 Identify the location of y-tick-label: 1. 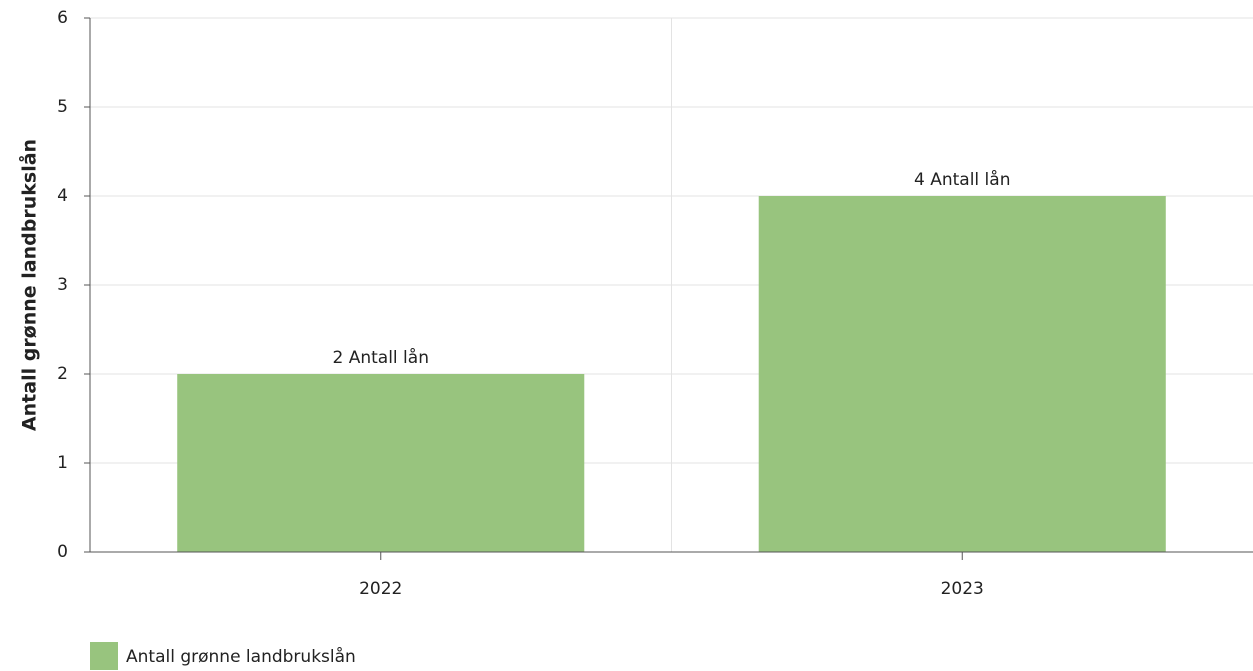
(62, 463).